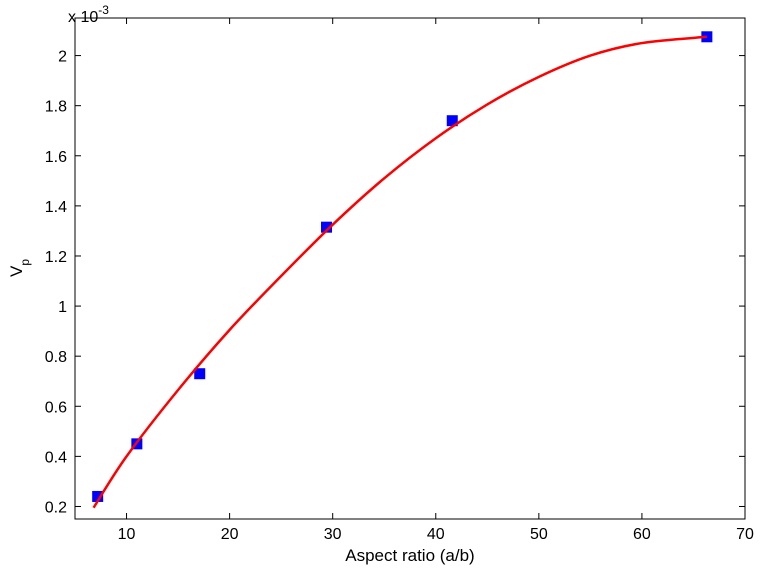 This screenshot has height=570, width=760. I want to click on y-tick-label-8: 1.8, so click(56, 107).